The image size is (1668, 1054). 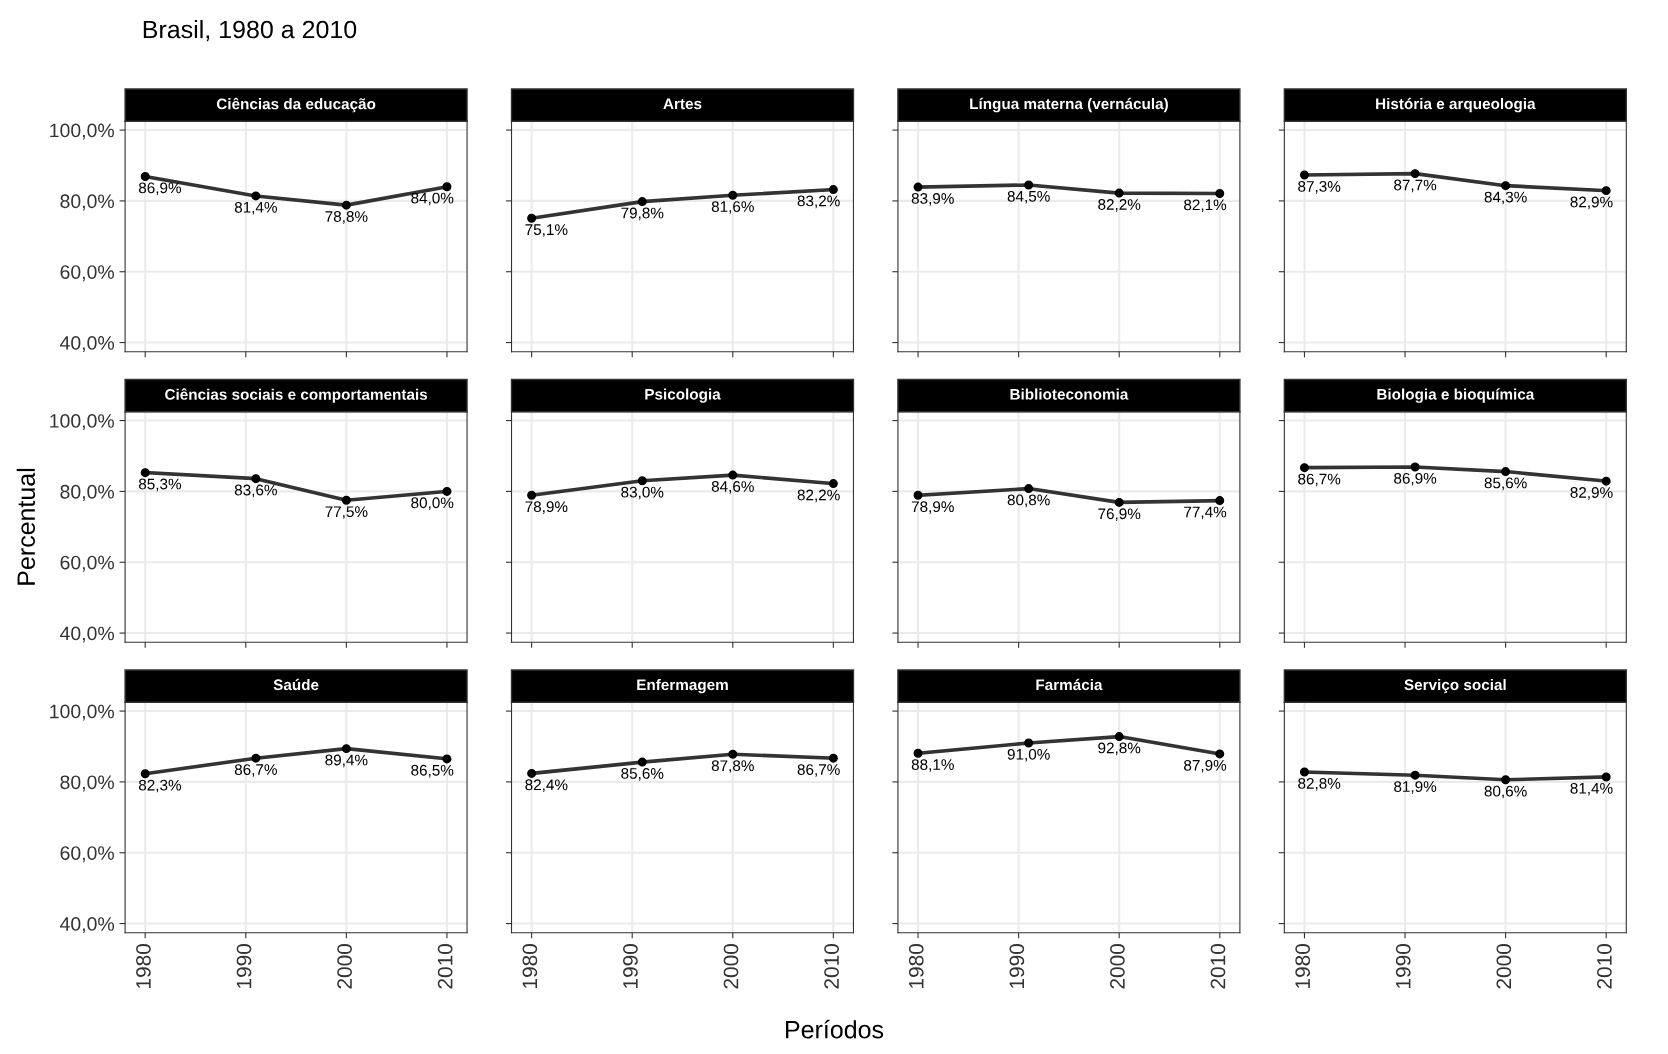 What do you see at coordinates (1505, 198) in the screenshot?
I see `data-label: 84,3%` at bounding box center [1505, 198].